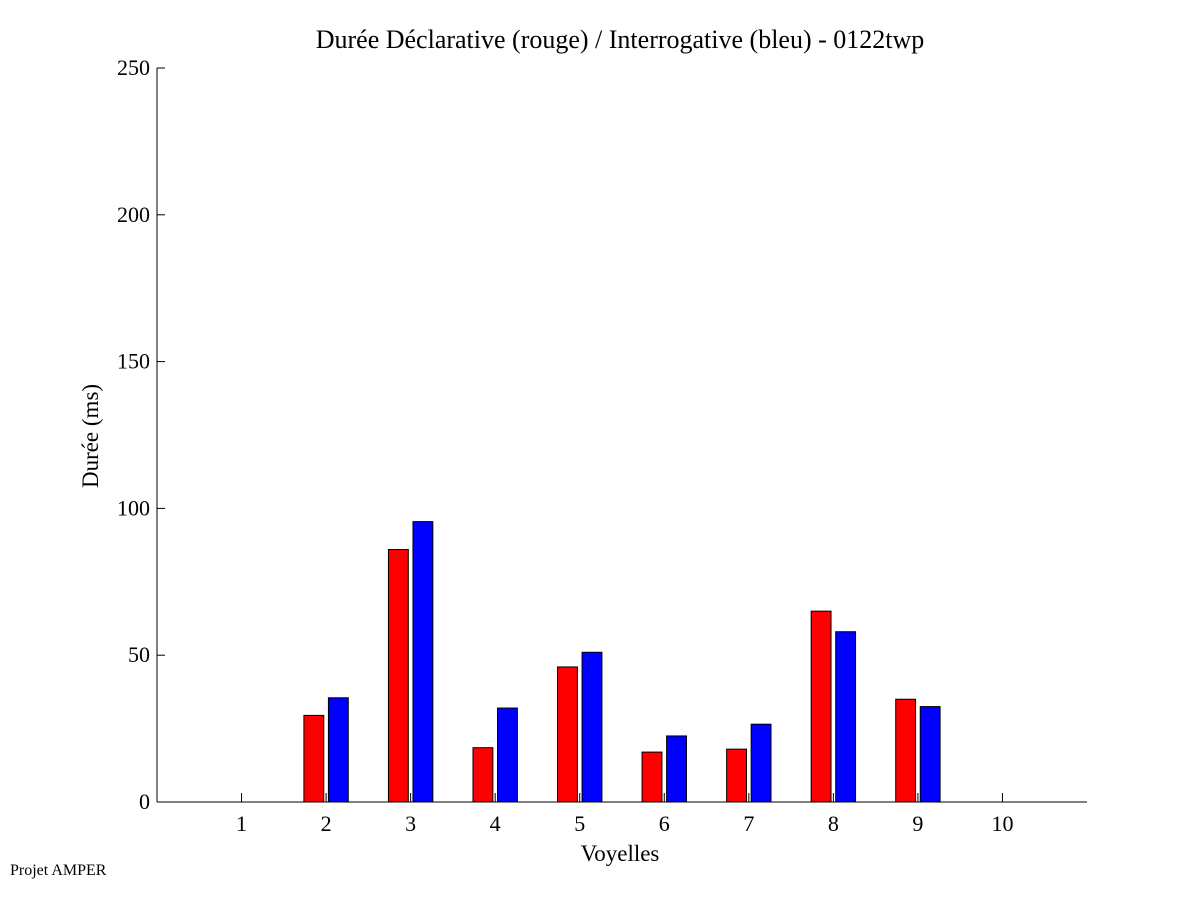 This screenshot has height=901, width=1201. Describe the element at coordinates (241, 823) in the screenshot. I see `x-tick-label: 1` at that location.